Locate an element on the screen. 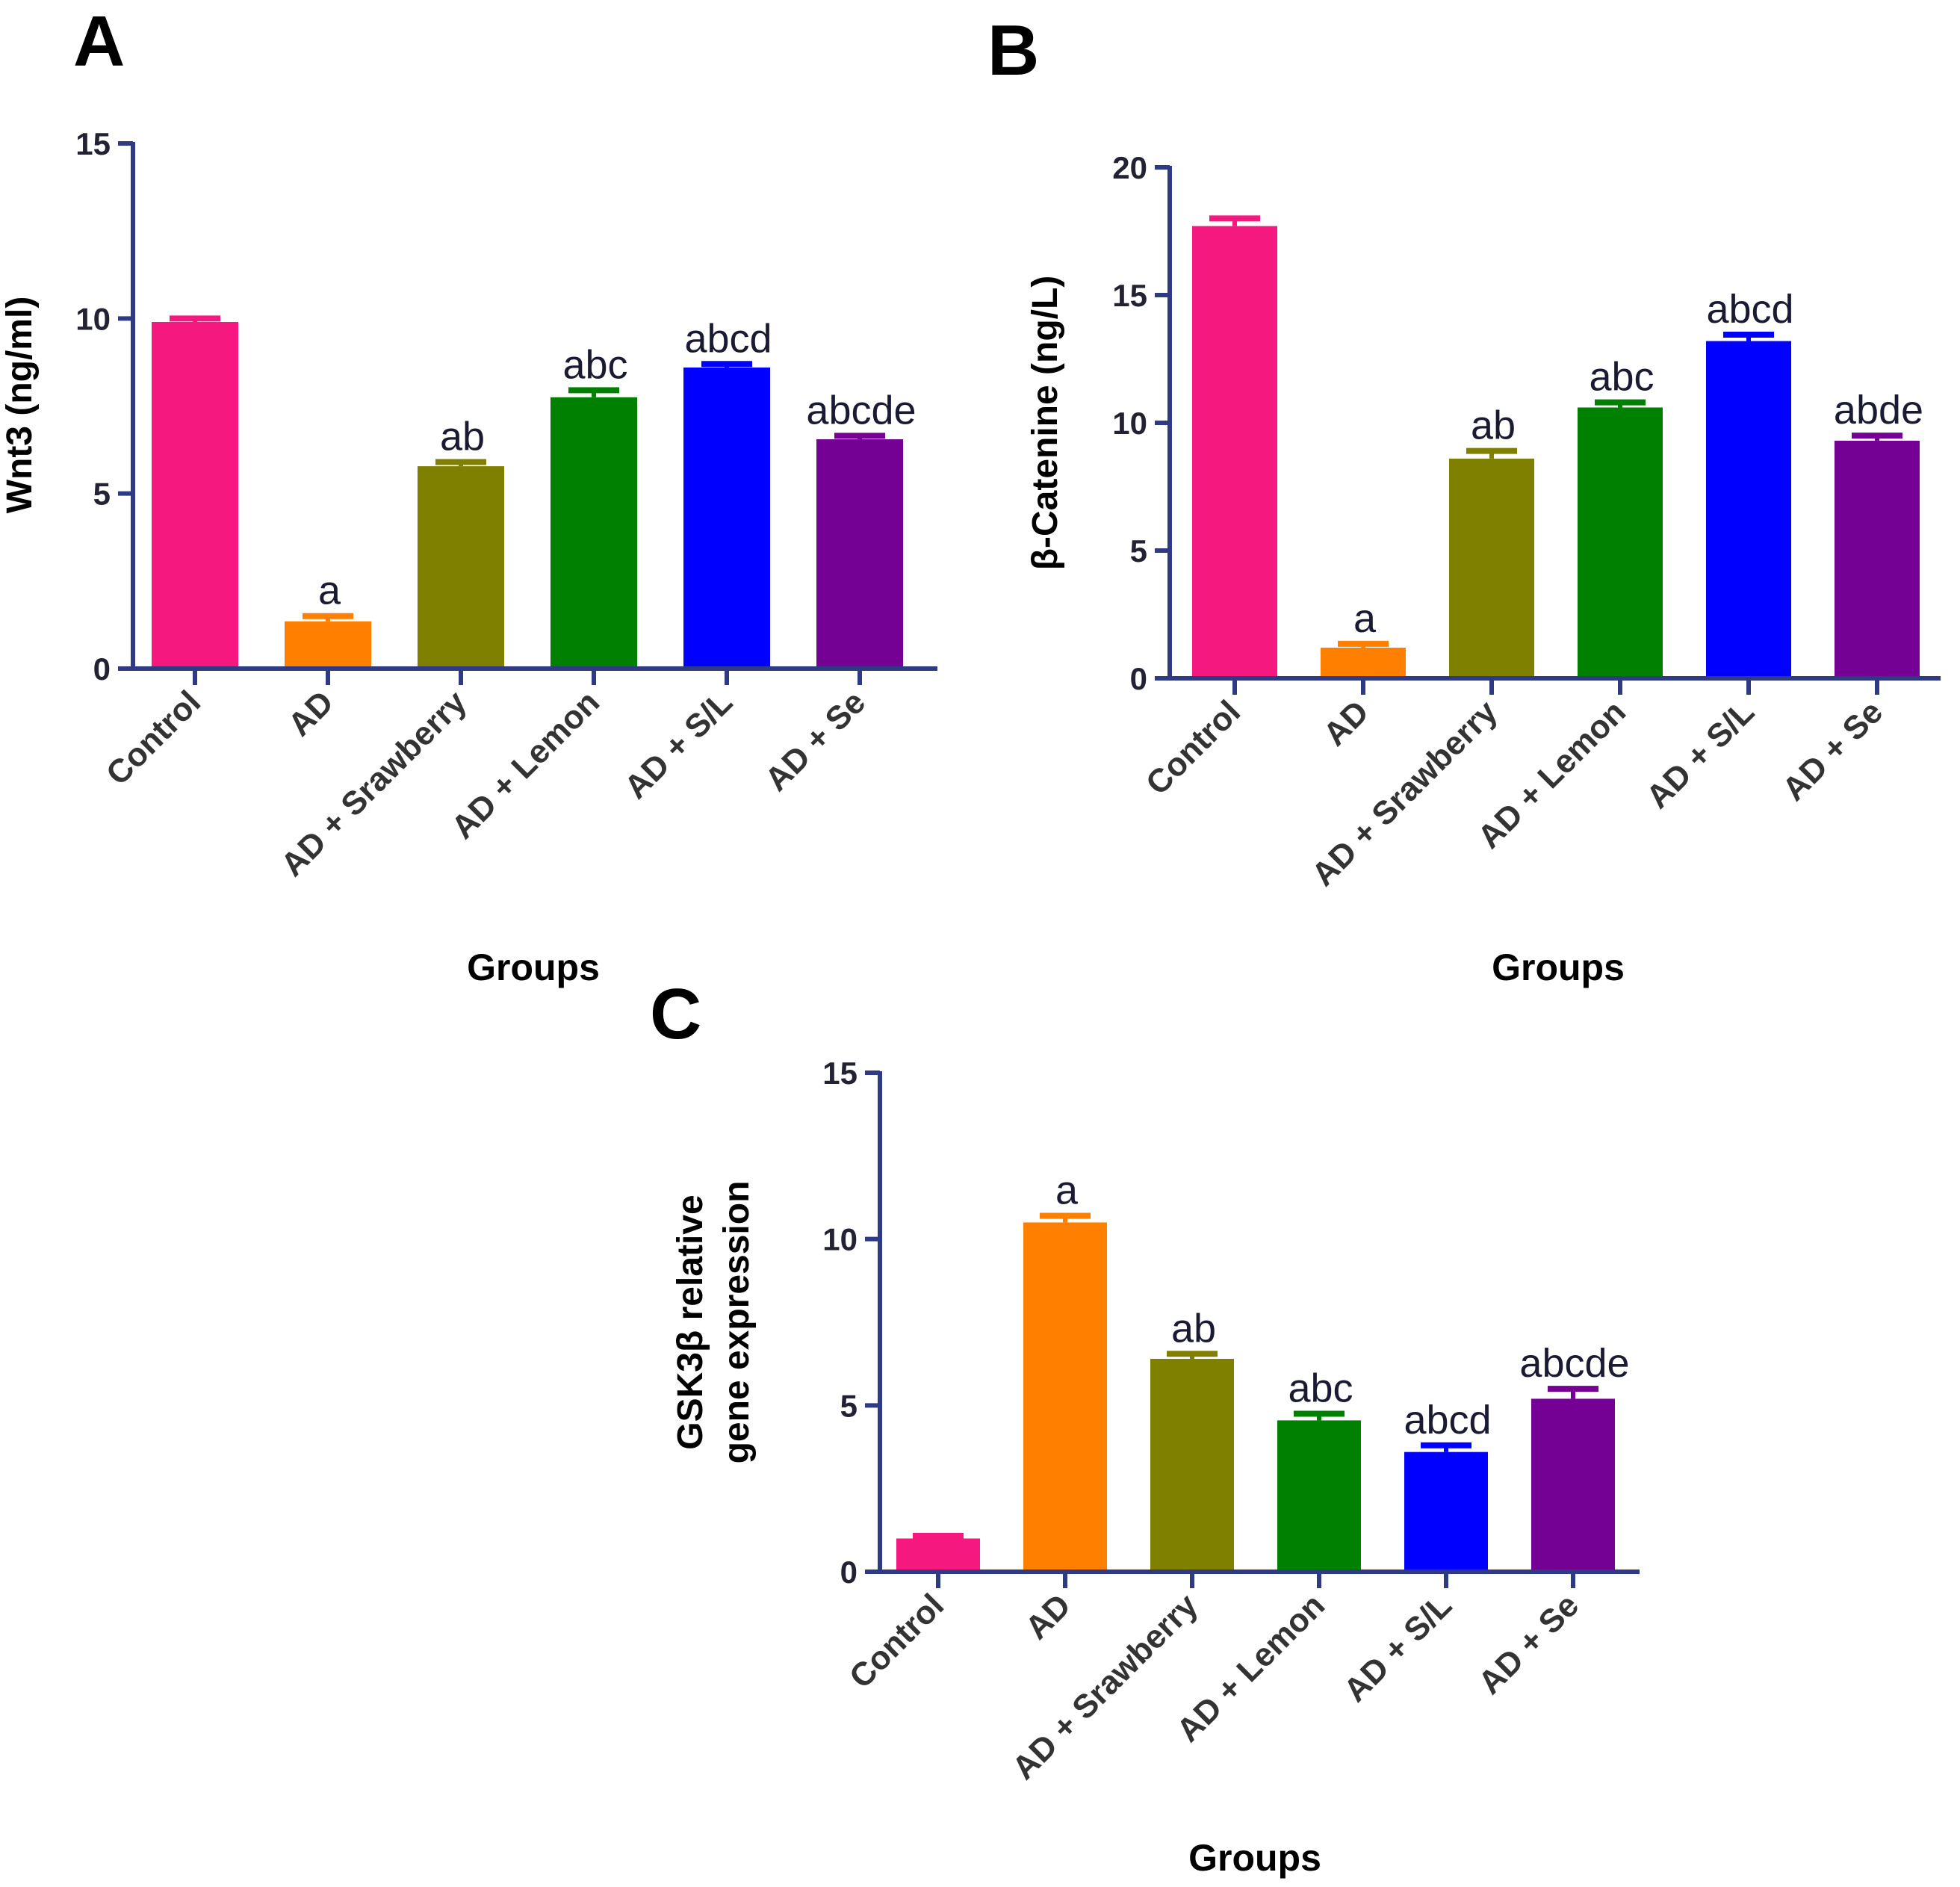  panel-c-y-tick-label-0: 0 is located at coordinates (849, 1572).